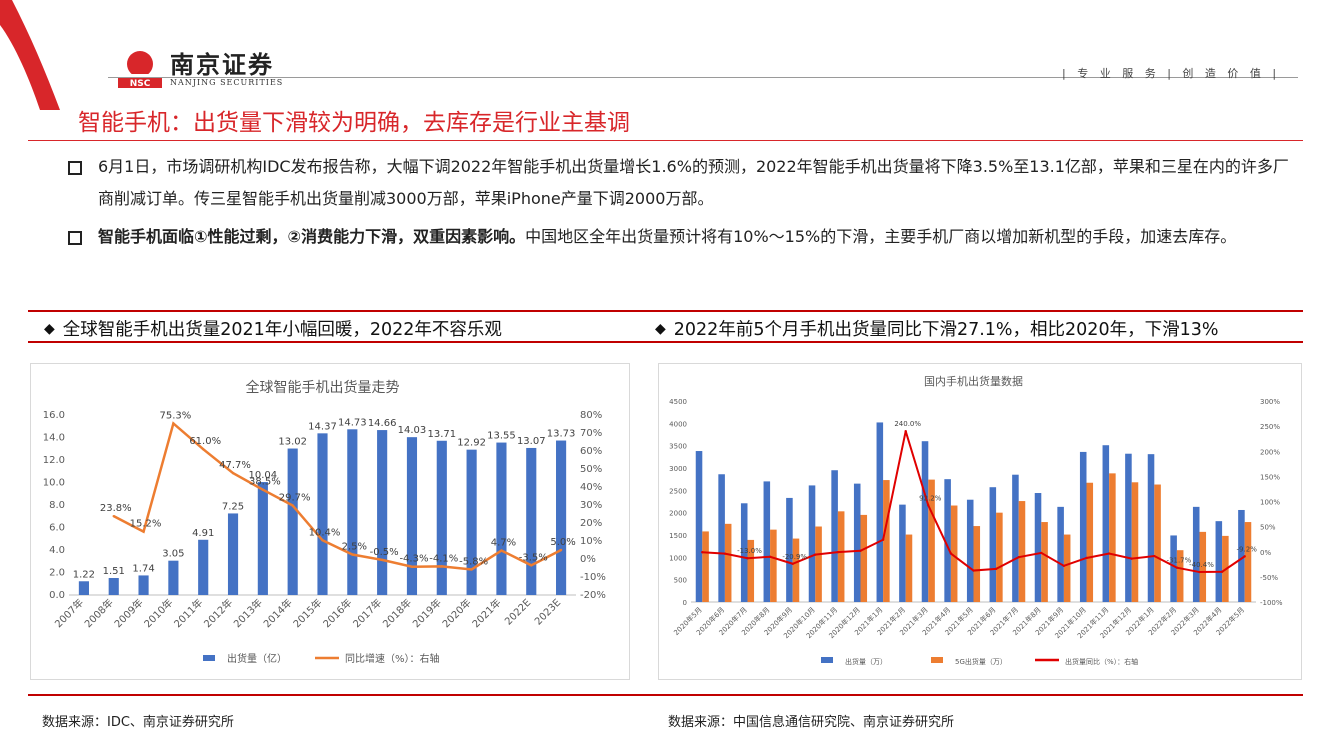 The image size is (1333, 750). Describe the element at coordinates (678, 447) in the screenshot. I see `y-tick-label: 3500` at that location.